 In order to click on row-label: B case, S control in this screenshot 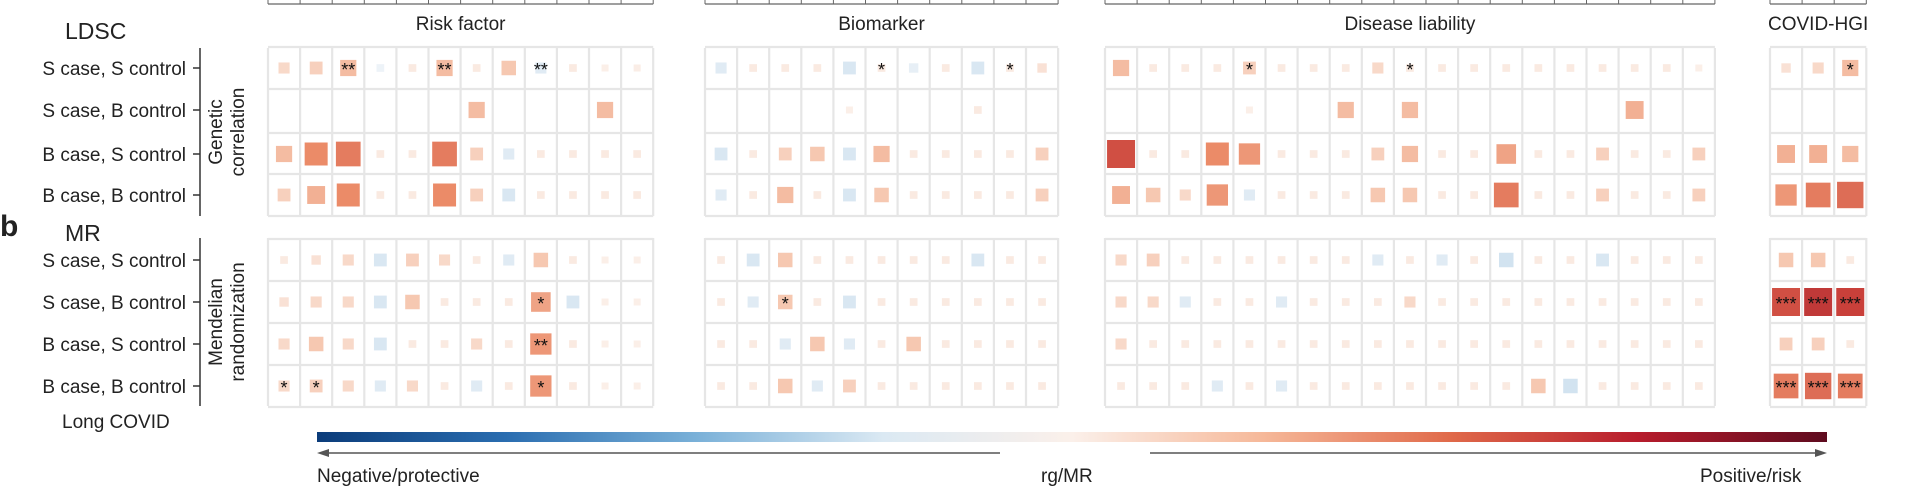, I will do `click(114, 345)`.